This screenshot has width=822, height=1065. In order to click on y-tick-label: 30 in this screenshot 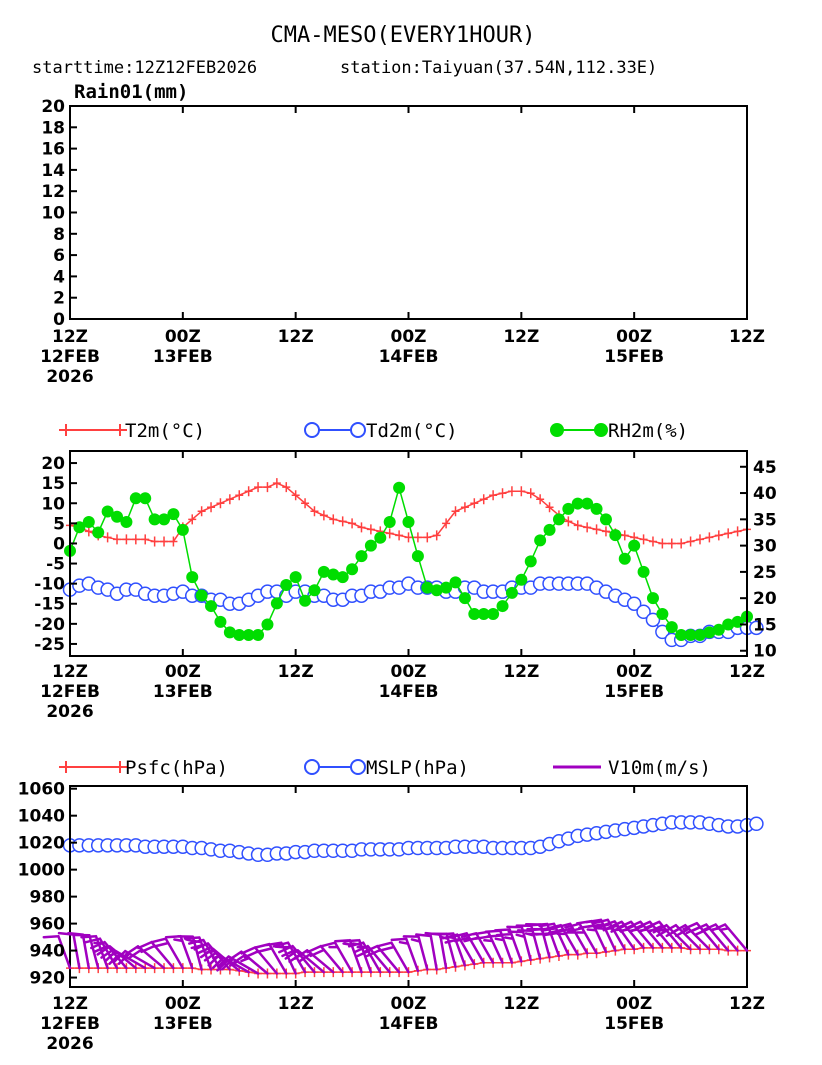, I will do `click(765, 547)`.